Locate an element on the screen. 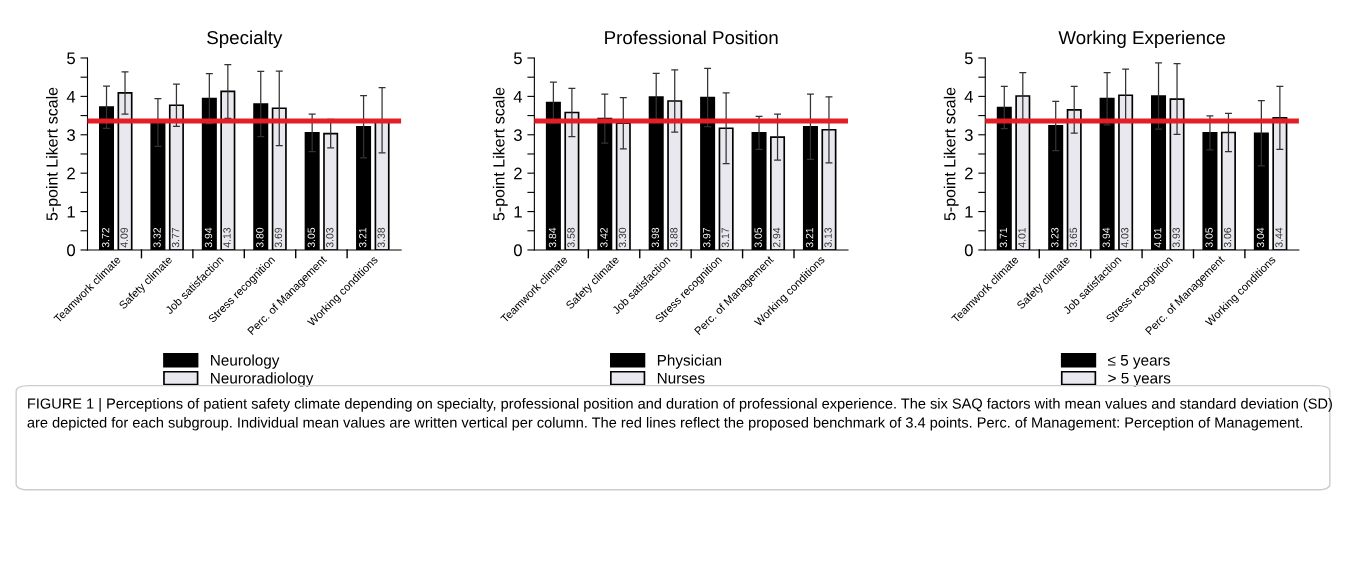 Image resolution: width=1346 pixels, height=563 pixels. data-label: 3.30 is located at coordinates (622, 237).